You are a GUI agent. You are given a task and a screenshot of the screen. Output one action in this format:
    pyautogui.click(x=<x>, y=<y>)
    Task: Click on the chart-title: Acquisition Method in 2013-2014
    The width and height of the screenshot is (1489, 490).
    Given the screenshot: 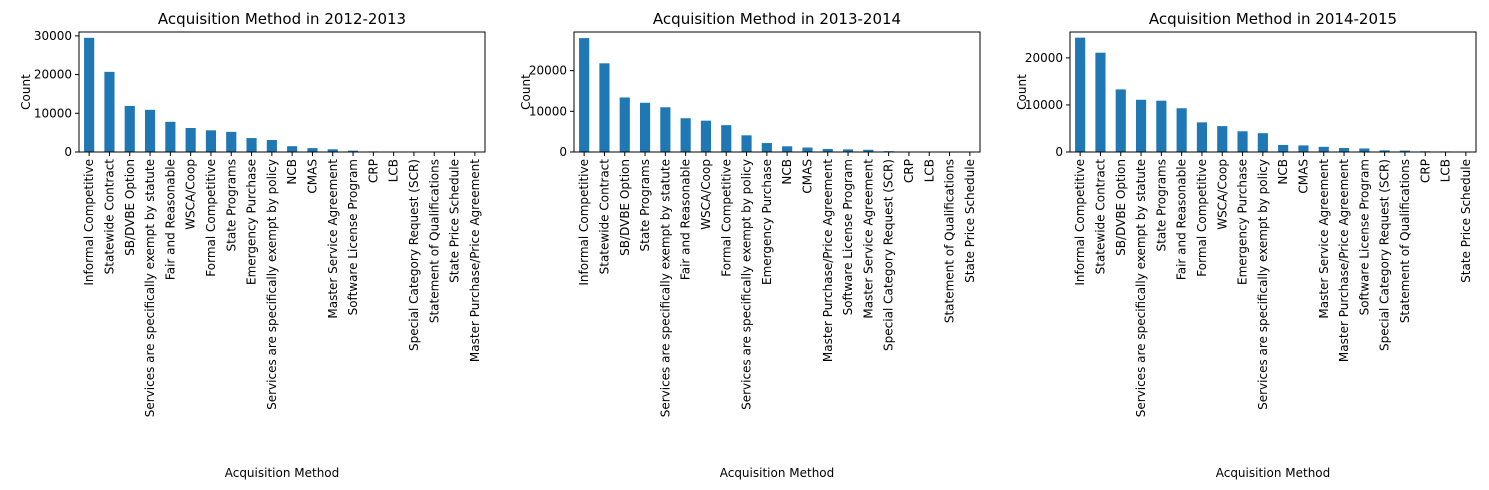 What is the action you would take?
    pyautogui.click(x=777, y=19)
    